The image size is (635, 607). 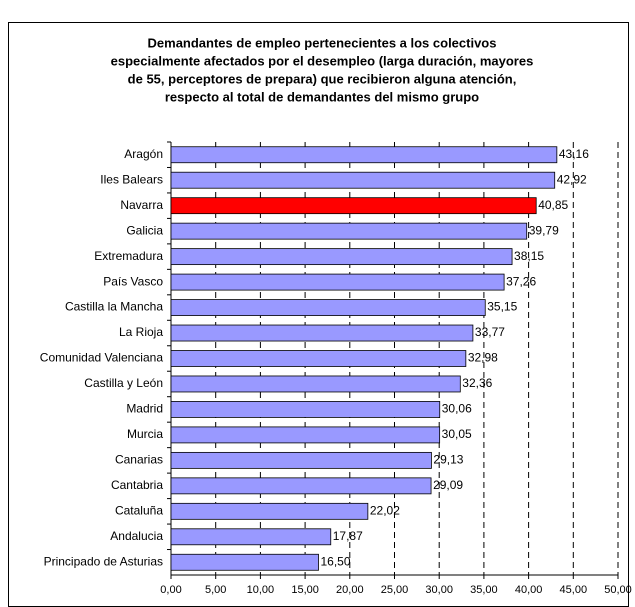 I want to click on y-tick-label: Galicia, so click(x=144, y=230).